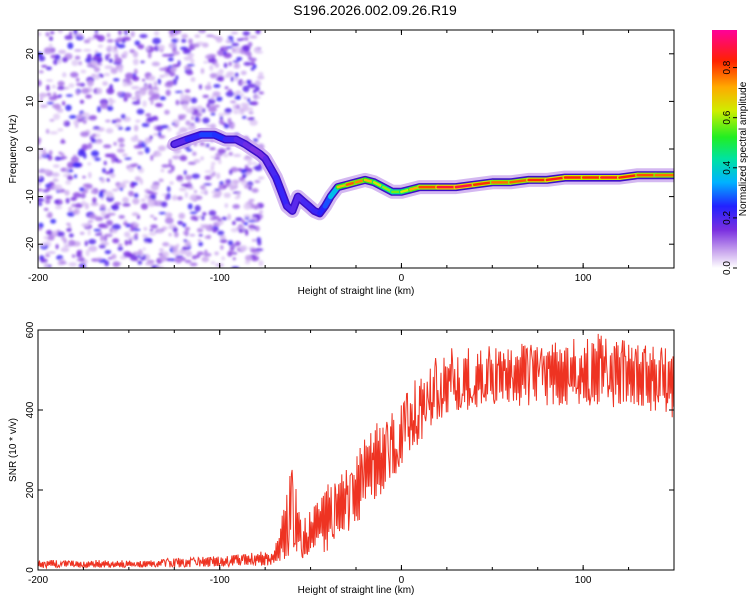 This screenshot has height=600, width=750. I want to click on y-tick-label: 20, so click(30, 54).